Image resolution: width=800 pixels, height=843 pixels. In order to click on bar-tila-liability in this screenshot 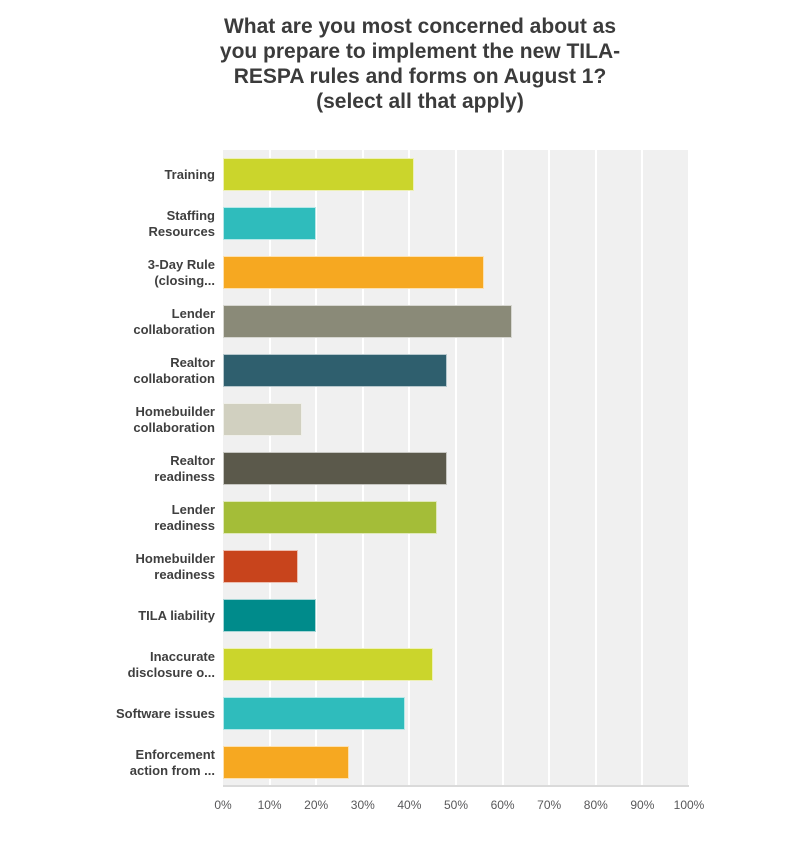, I will do `click(270, 615)`.